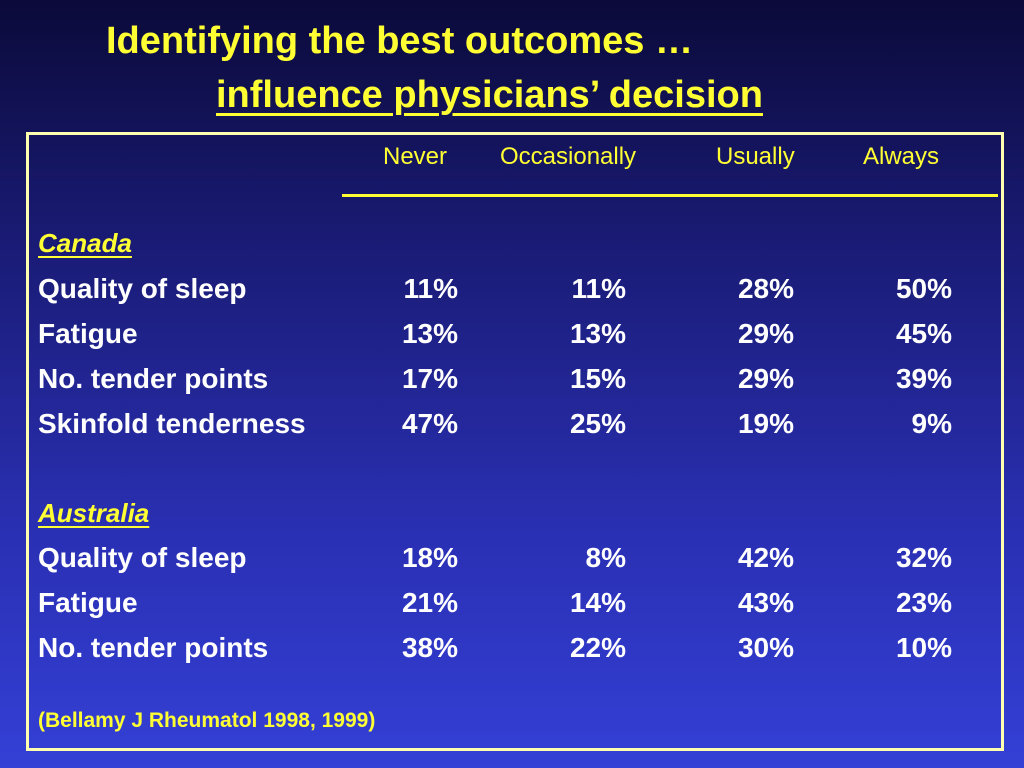  I want to click on table-row: Fatigue 21% 14% 43% 23%, so click(512, 603).